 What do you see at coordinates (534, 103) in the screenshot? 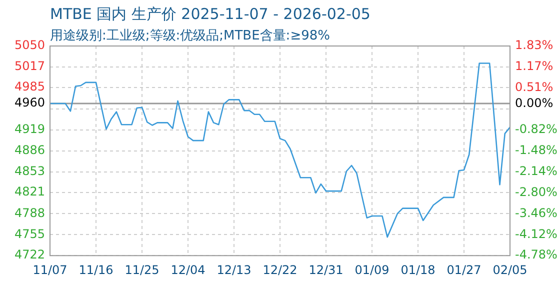
I see `y2-tick-label: 0.00%` at bounding box center [534, 103].